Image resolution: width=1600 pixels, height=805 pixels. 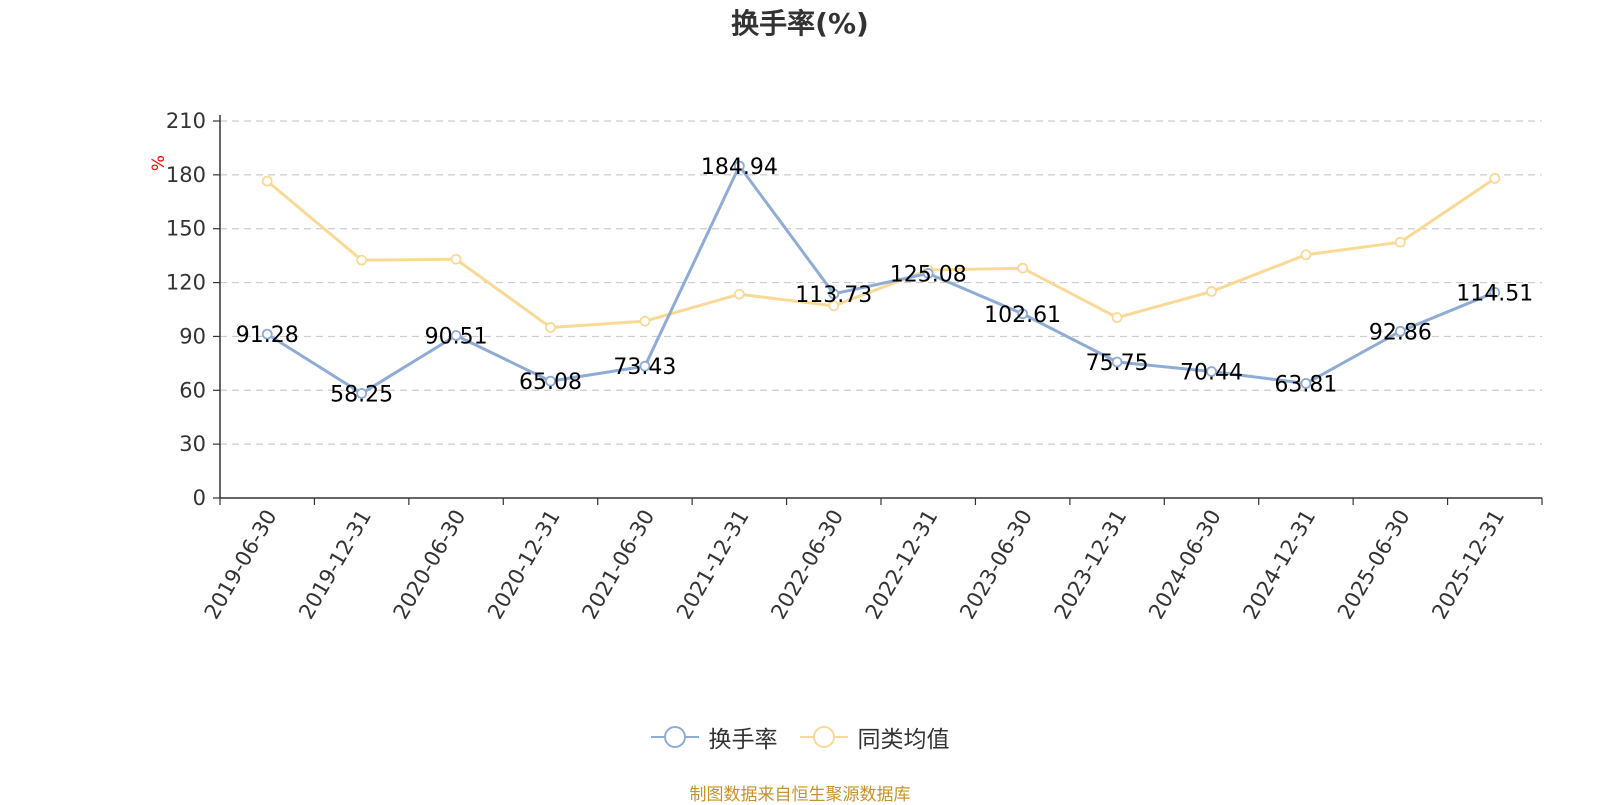 What do you see at coordinates (192, 444) in the screenshot?
I see `y-tick-label: 30` at bounding box center [192, 444].